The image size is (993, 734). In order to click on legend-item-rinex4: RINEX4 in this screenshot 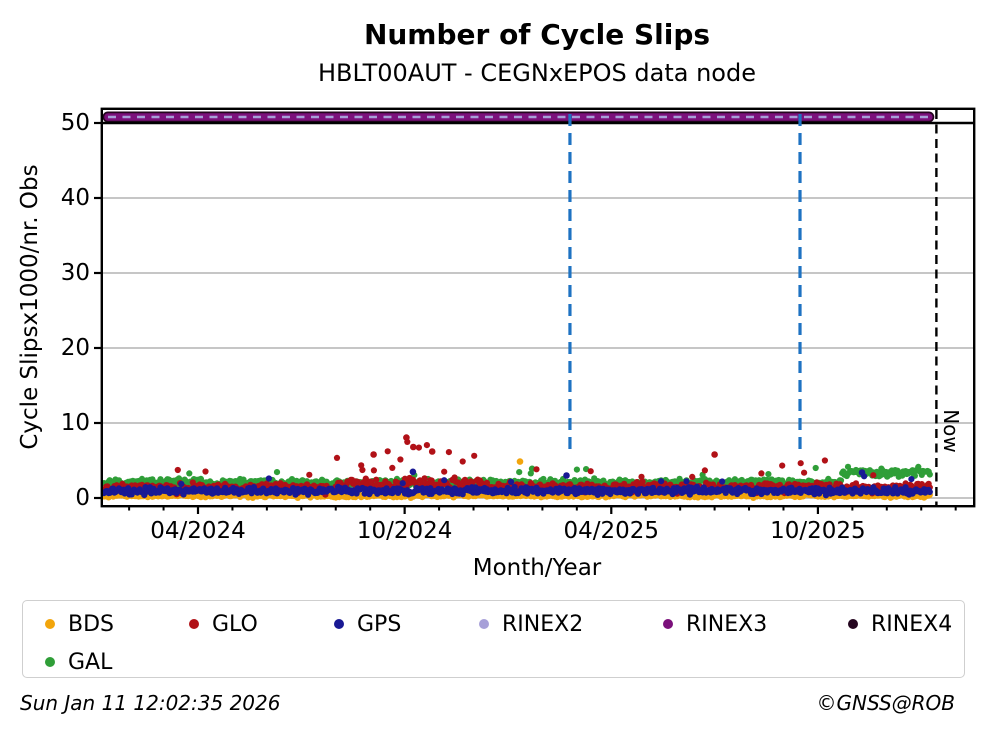, I will do `click(900, 624)`.